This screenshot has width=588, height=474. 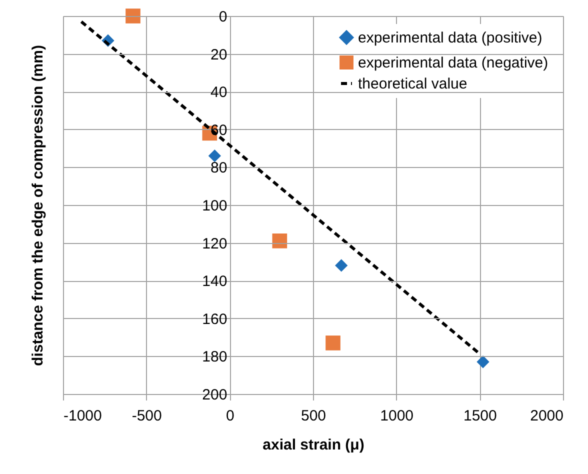 I want to click on y-tick-label: 120, so click(x=215, y=243).